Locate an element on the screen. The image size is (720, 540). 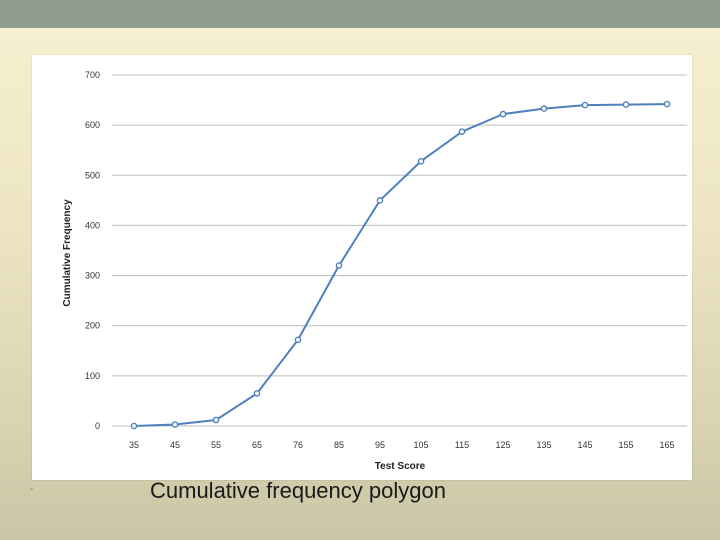
y-tick-label: 700 is located at coordinates (92, 75).